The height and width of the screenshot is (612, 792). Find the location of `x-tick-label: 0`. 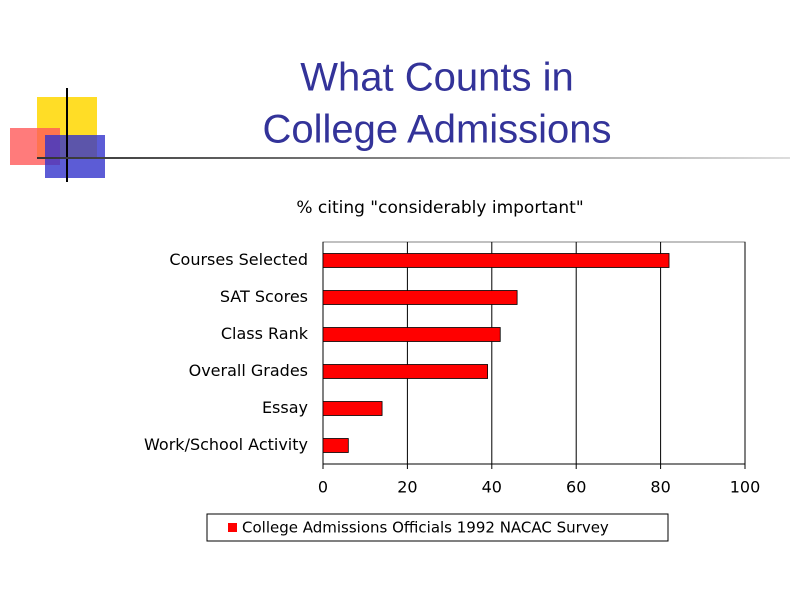

x-tick-label: 0 is located at coordinates (323, 487).